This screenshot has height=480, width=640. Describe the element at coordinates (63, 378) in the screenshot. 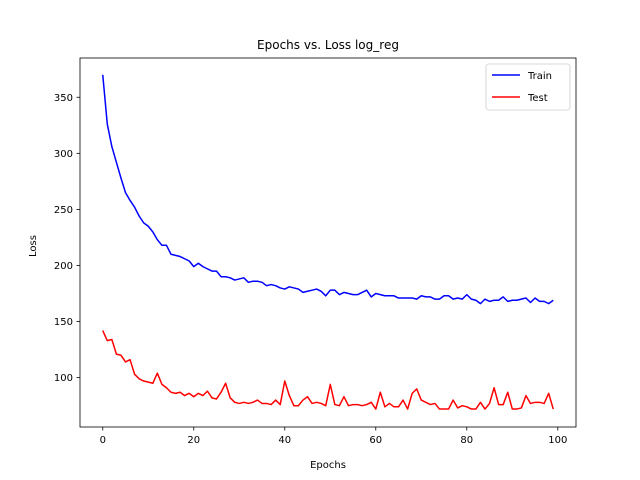

I see `y-tick-label: 100` at that location.